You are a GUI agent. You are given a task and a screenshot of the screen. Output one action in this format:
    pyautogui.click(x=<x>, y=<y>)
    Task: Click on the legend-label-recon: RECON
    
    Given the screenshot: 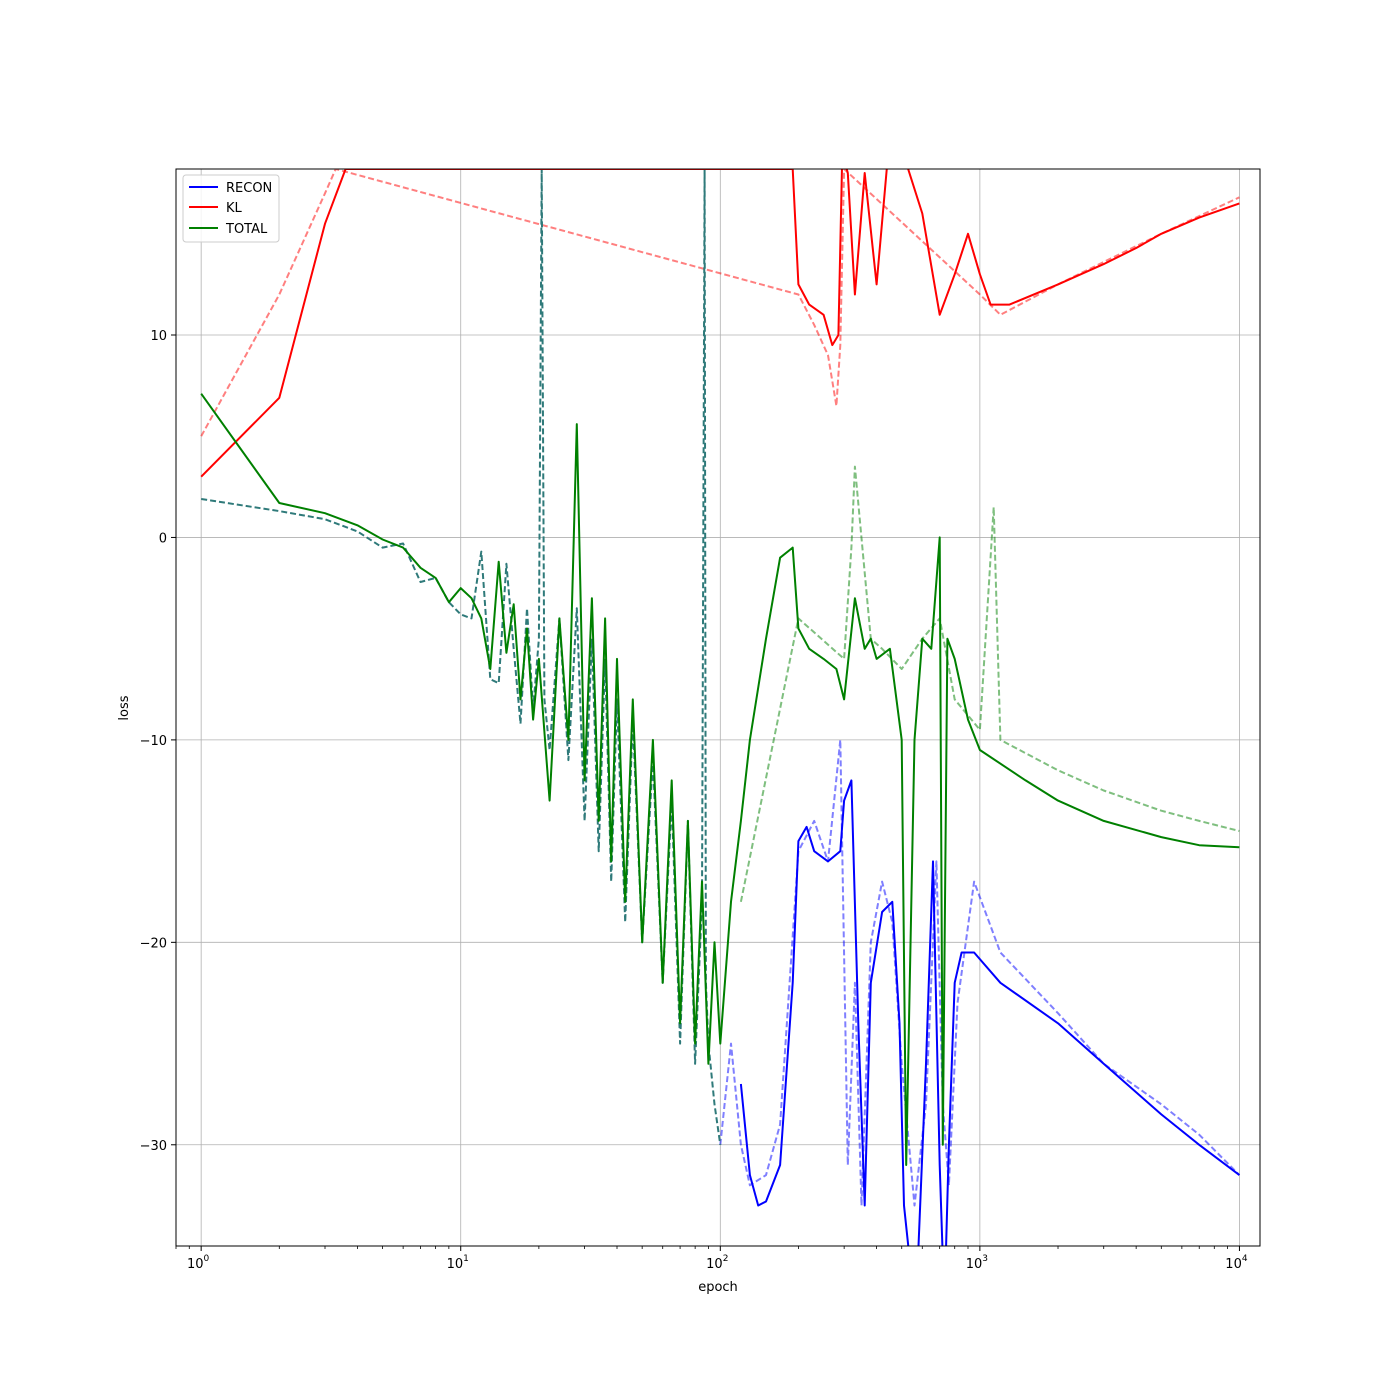 What is the action you would take?
    pyautogui.click(x=249, y=188)
    